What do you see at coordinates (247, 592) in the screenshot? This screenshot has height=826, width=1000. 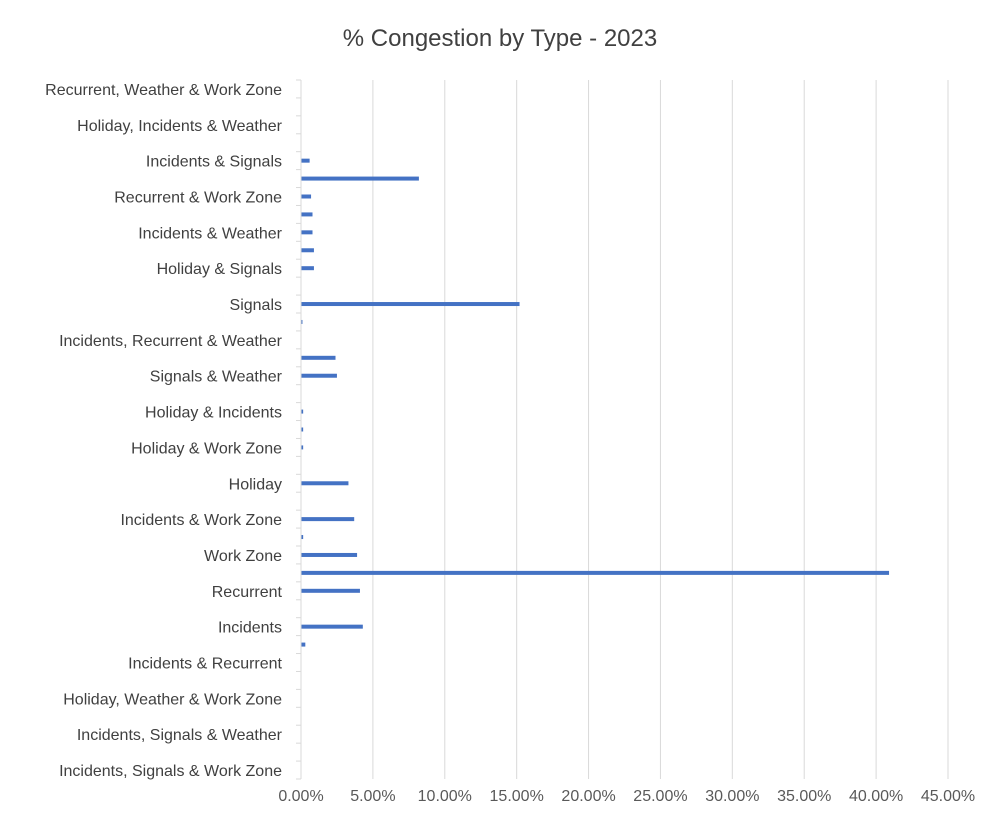 I see `category-label: Recurrent` at bounding box center [247, 592].